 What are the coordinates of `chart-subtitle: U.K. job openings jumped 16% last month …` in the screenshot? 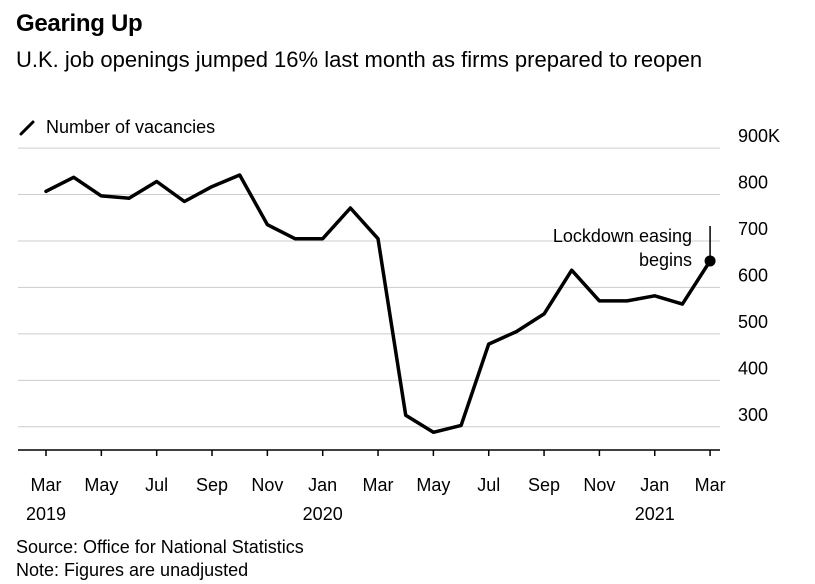 It's located at (359, 59).